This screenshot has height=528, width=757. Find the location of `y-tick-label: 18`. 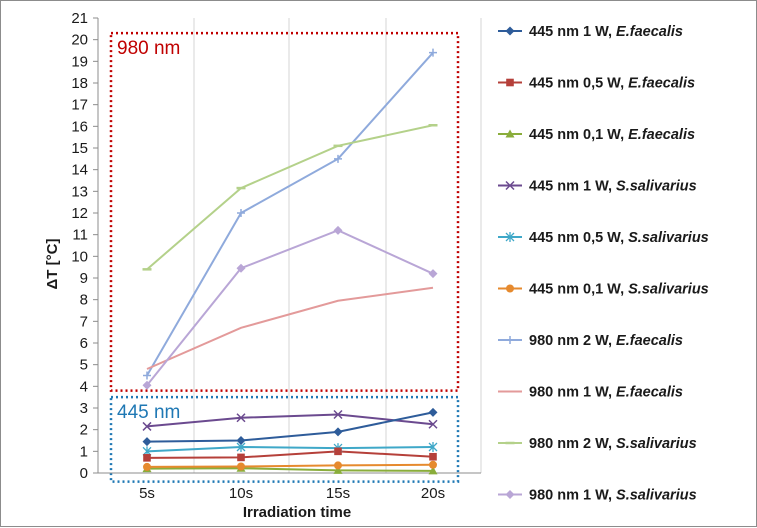

y-tick-label: 18 is located at coordinates (79, 83).